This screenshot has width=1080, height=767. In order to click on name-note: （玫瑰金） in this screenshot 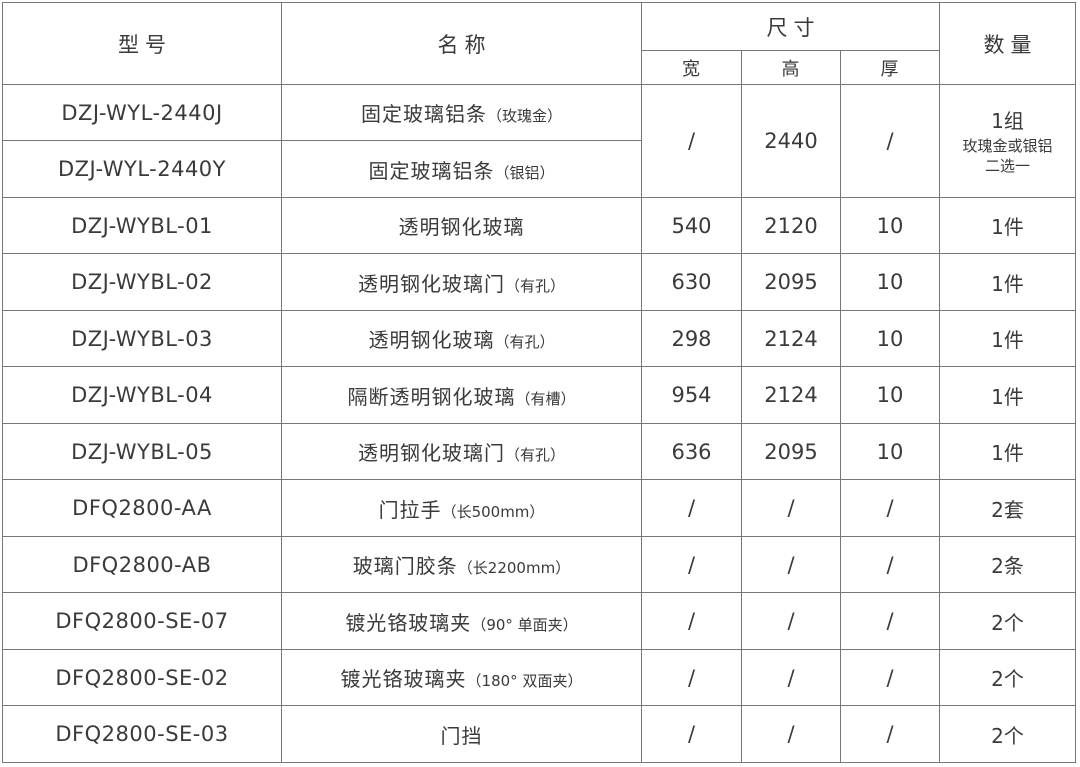, I will do `click(524, 116)`.